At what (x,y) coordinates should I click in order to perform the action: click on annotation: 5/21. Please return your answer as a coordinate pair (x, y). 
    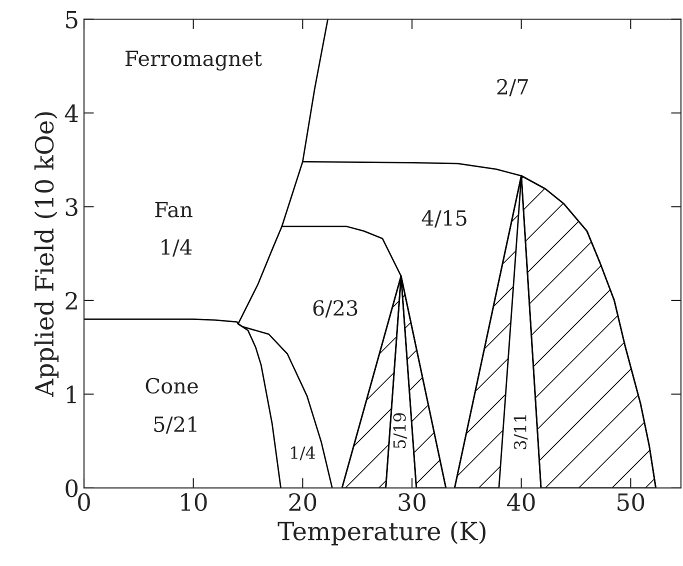
    Looking at the image, I should click on (175, 425).